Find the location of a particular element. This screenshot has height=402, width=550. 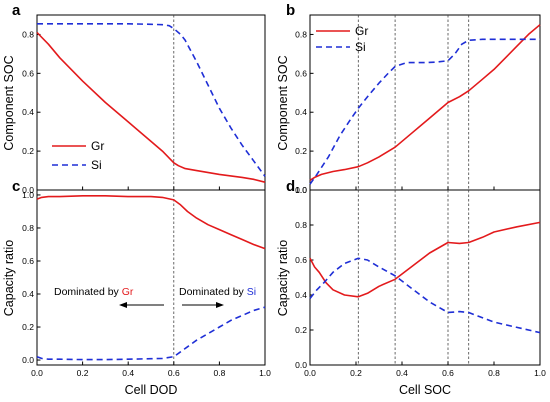

panel-a-letter: a is located at coordinates (16, 10).